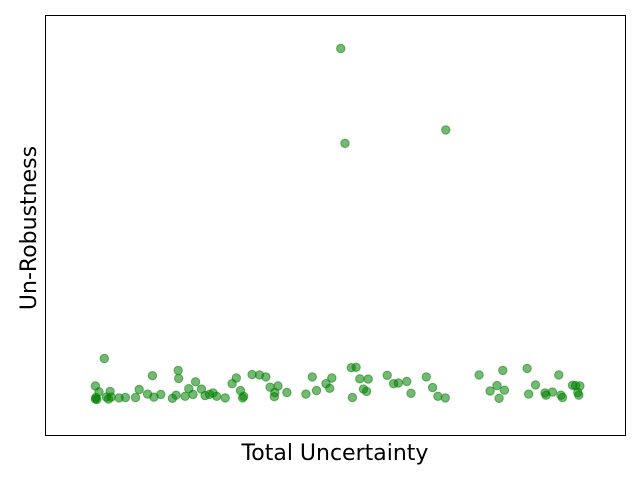 The width and height of the screenshot is (640, 480). What do you see at coordinates (29, 228) in the screenshot?
I see `y-axis-label: Un-Robustness` at bounding box center [29, 228].